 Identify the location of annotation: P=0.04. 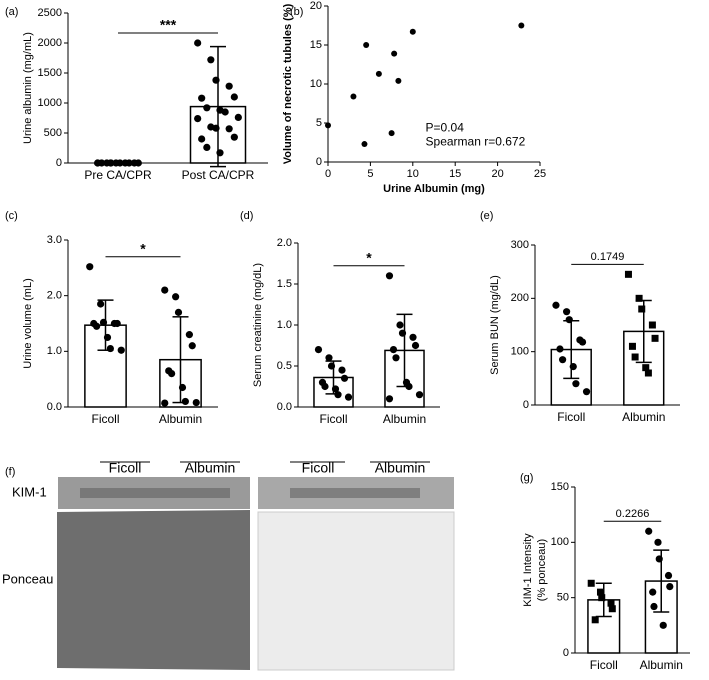
(445, 128).